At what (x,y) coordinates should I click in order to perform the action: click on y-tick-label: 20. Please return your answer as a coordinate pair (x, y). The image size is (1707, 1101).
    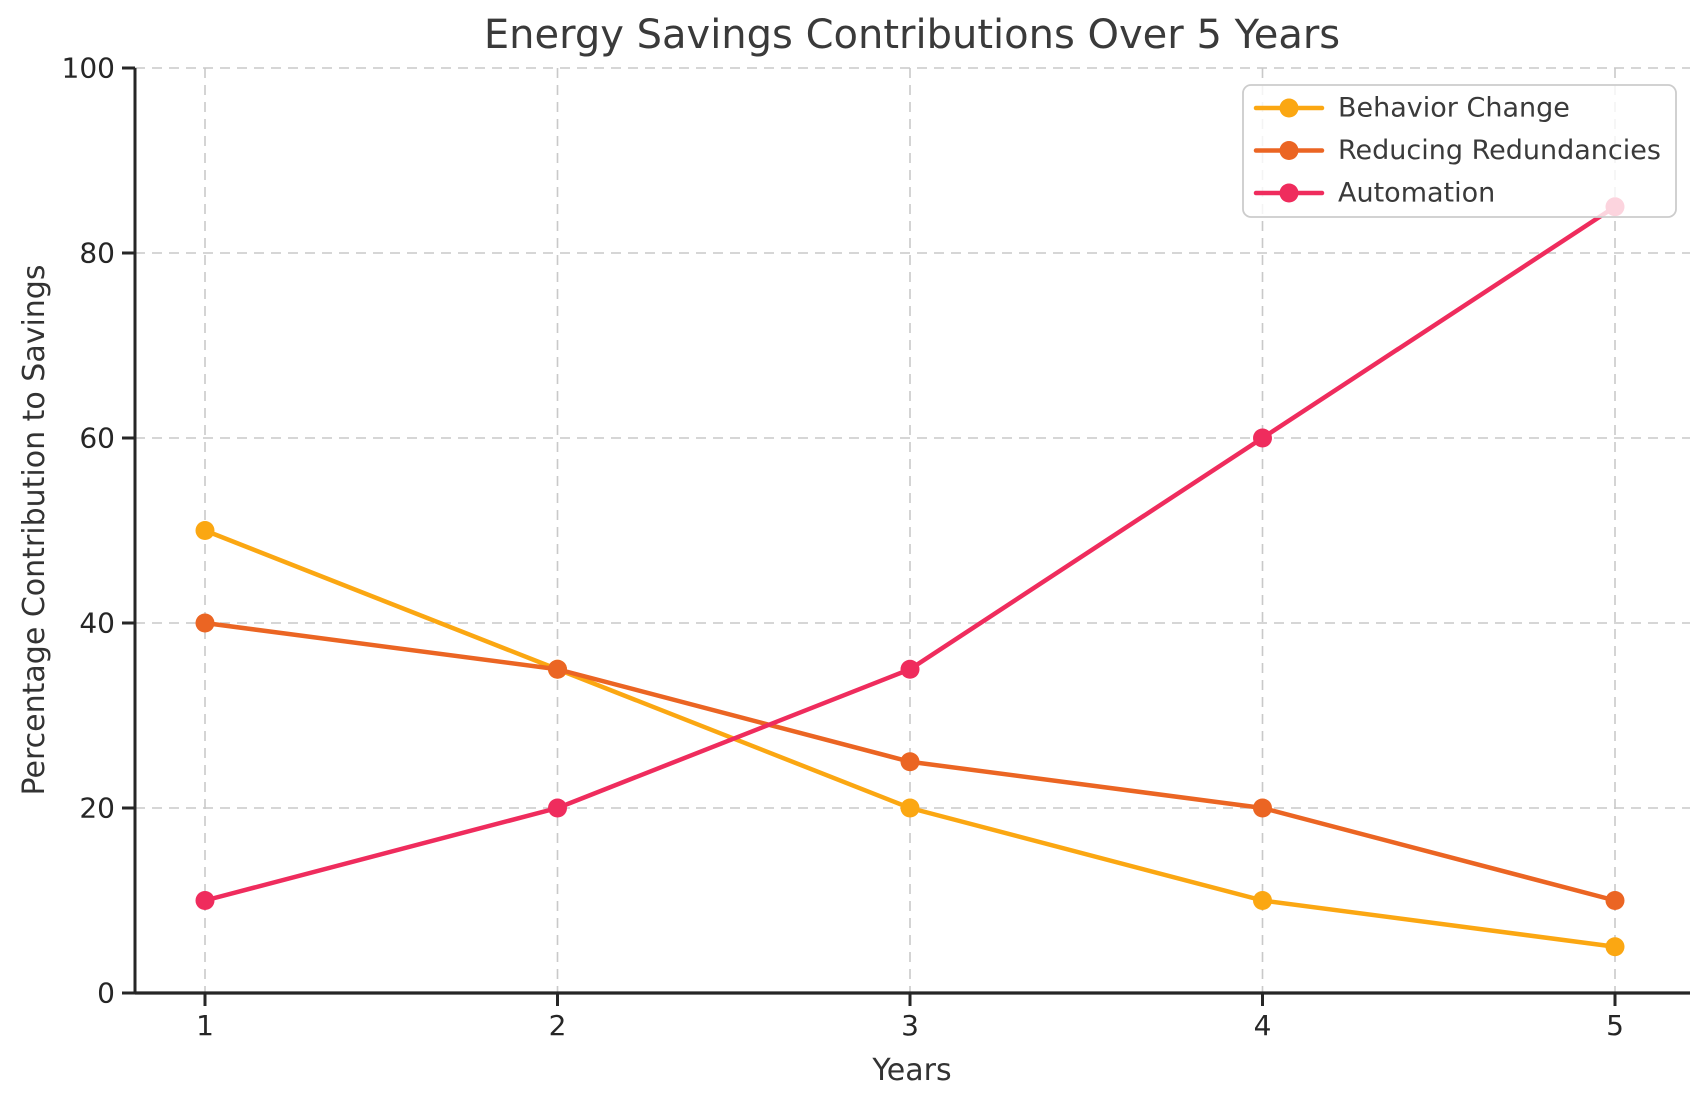
    Looking at the image, I should click on (97, 808).